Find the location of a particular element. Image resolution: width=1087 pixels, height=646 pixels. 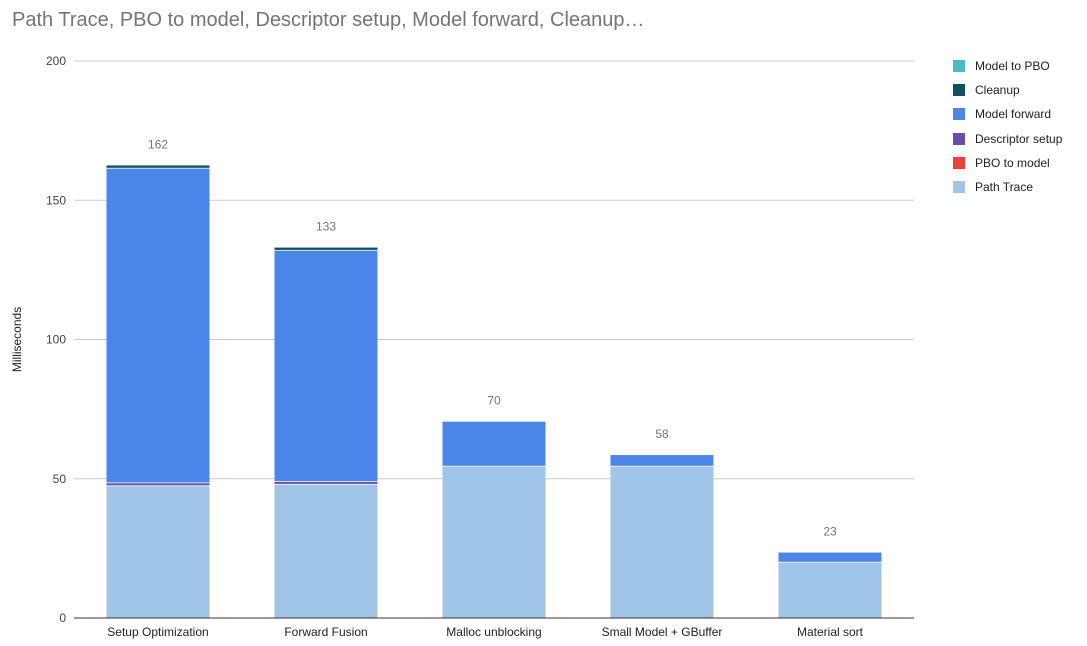

y-tick-label: 100 is located at coordinates (56, 340).